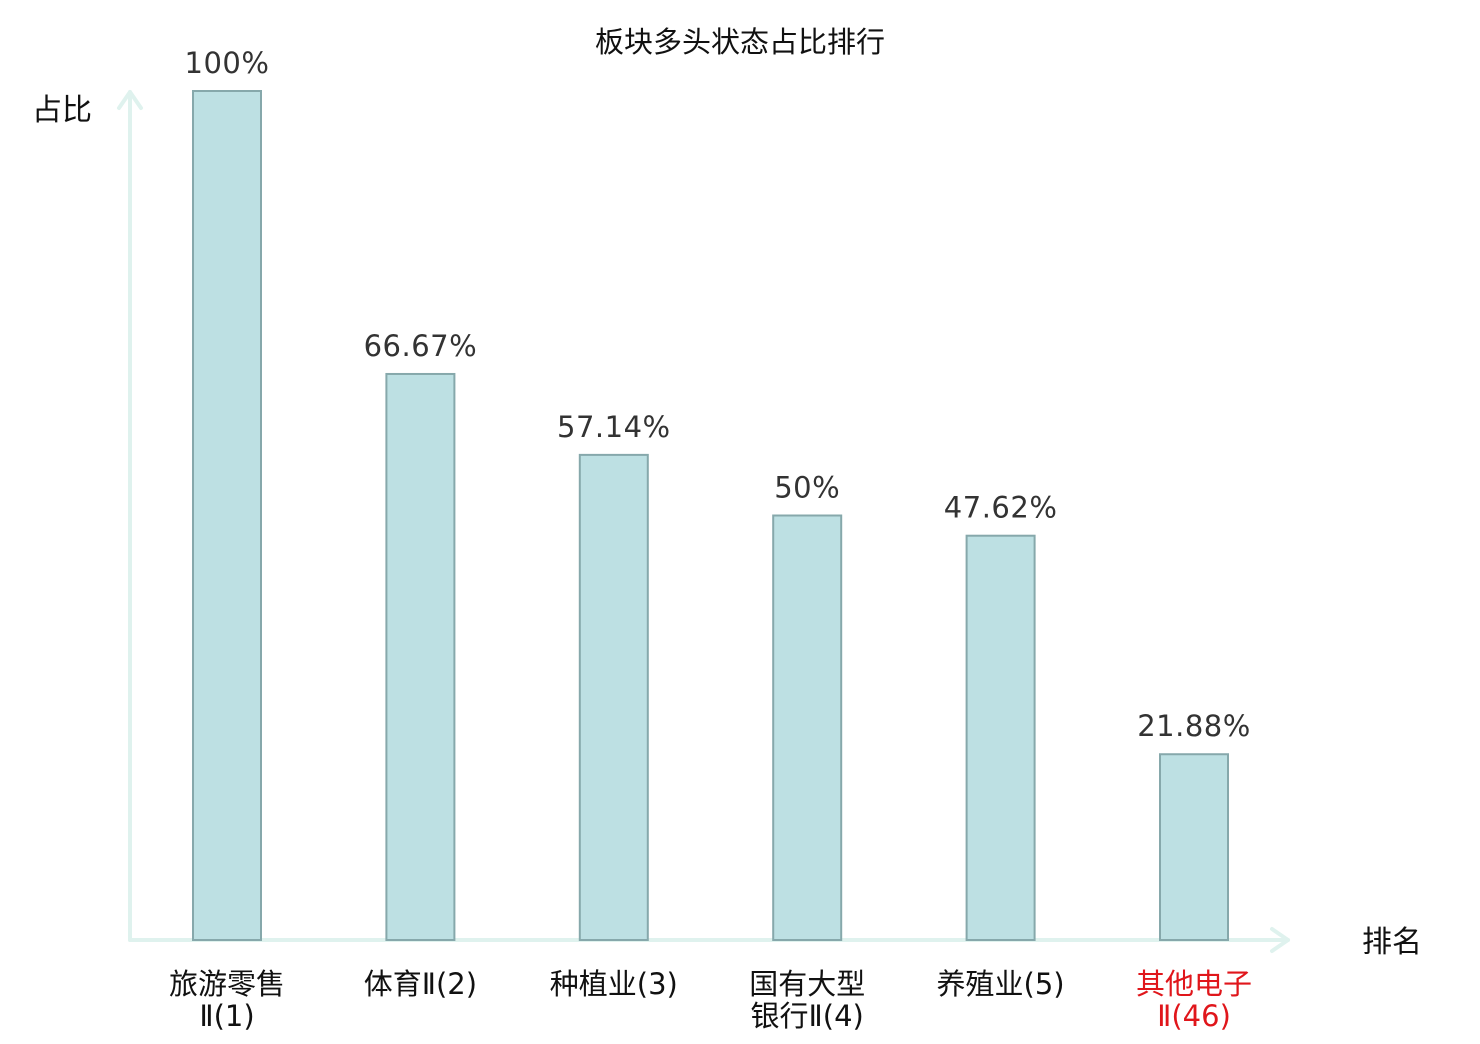  What do you see at coordinates (1001, 508) in the screenshot?
I see `bar-value-label: 47.62%` at bounding box center [1001, 508].